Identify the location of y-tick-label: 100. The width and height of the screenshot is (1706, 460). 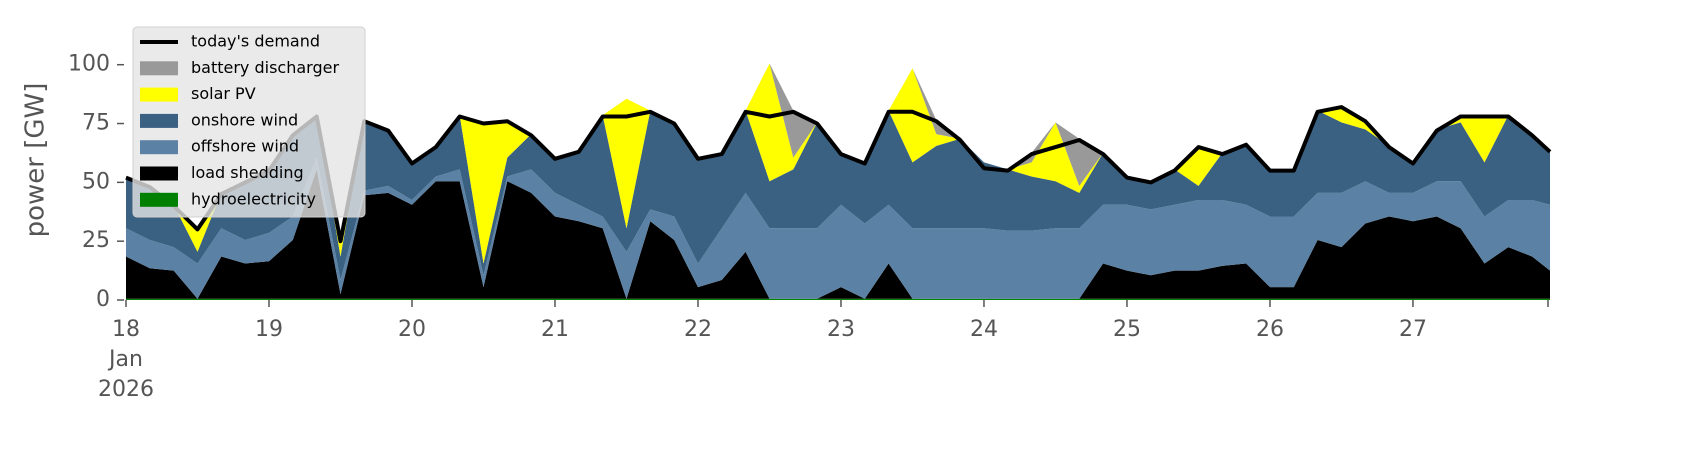
(89, 64).